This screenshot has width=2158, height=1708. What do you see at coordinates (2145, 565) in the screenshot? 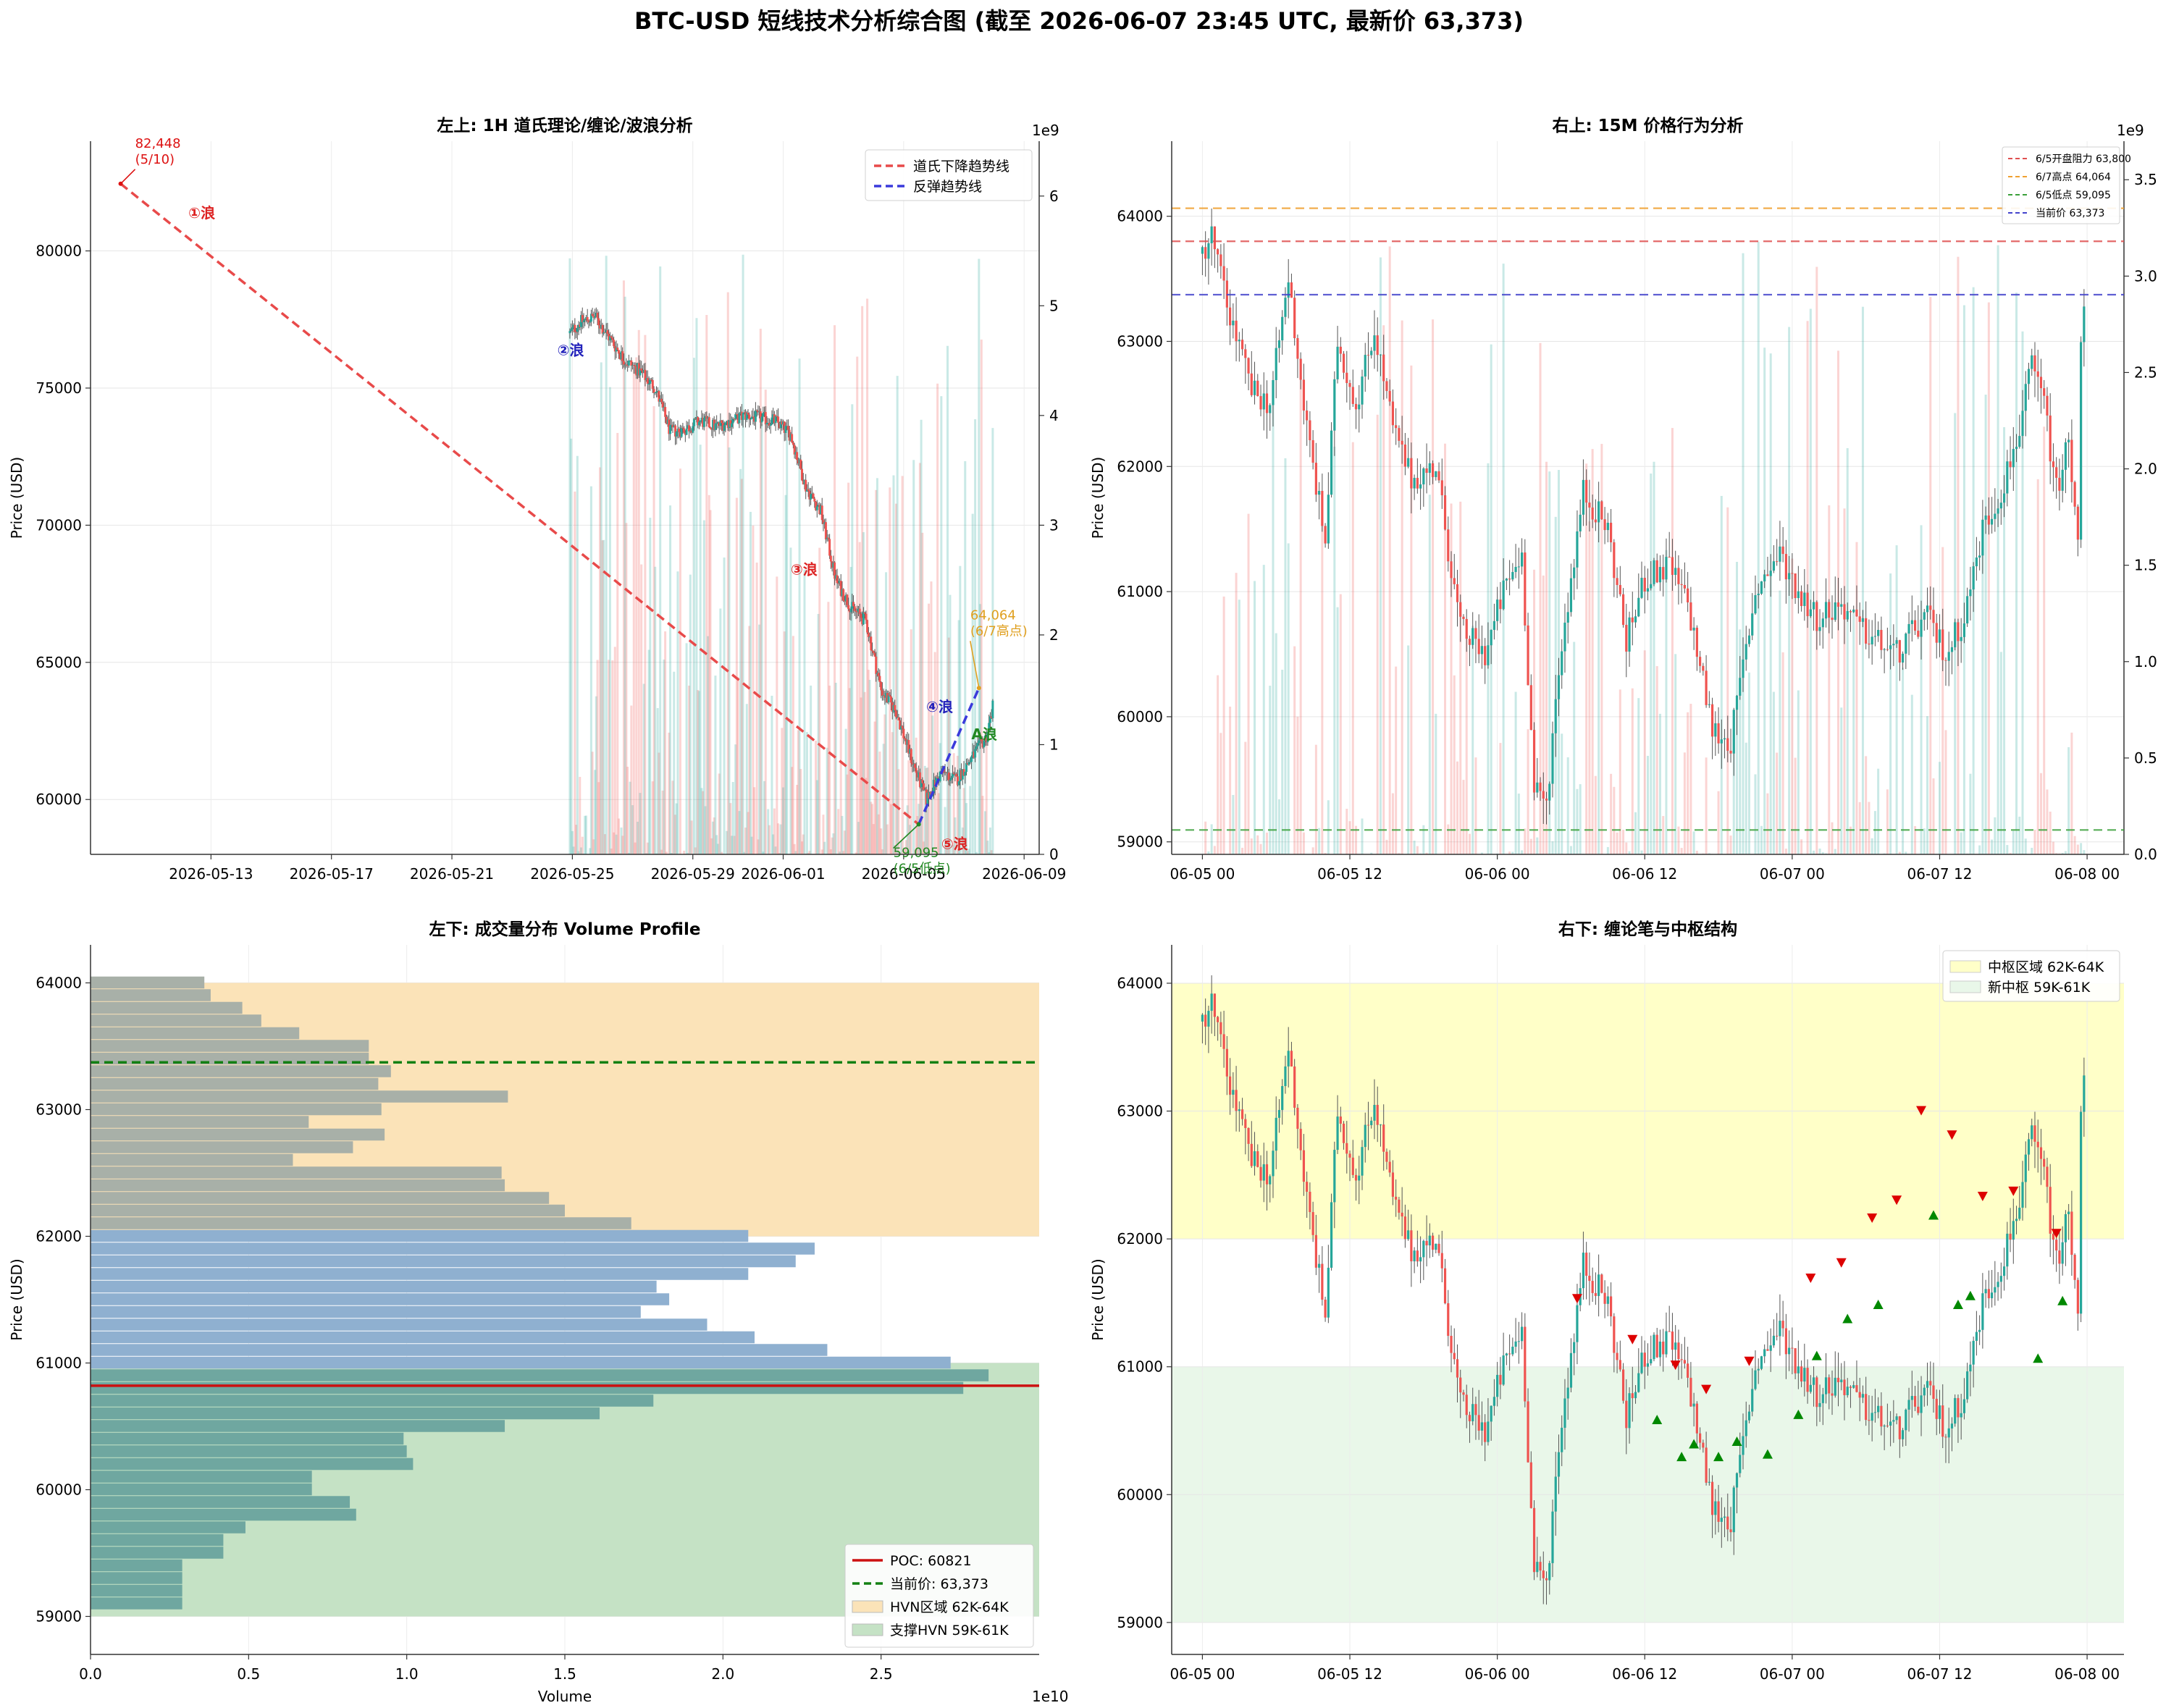
I see `volume-tick-label: 1.5` at bounding box center [2145, 565].